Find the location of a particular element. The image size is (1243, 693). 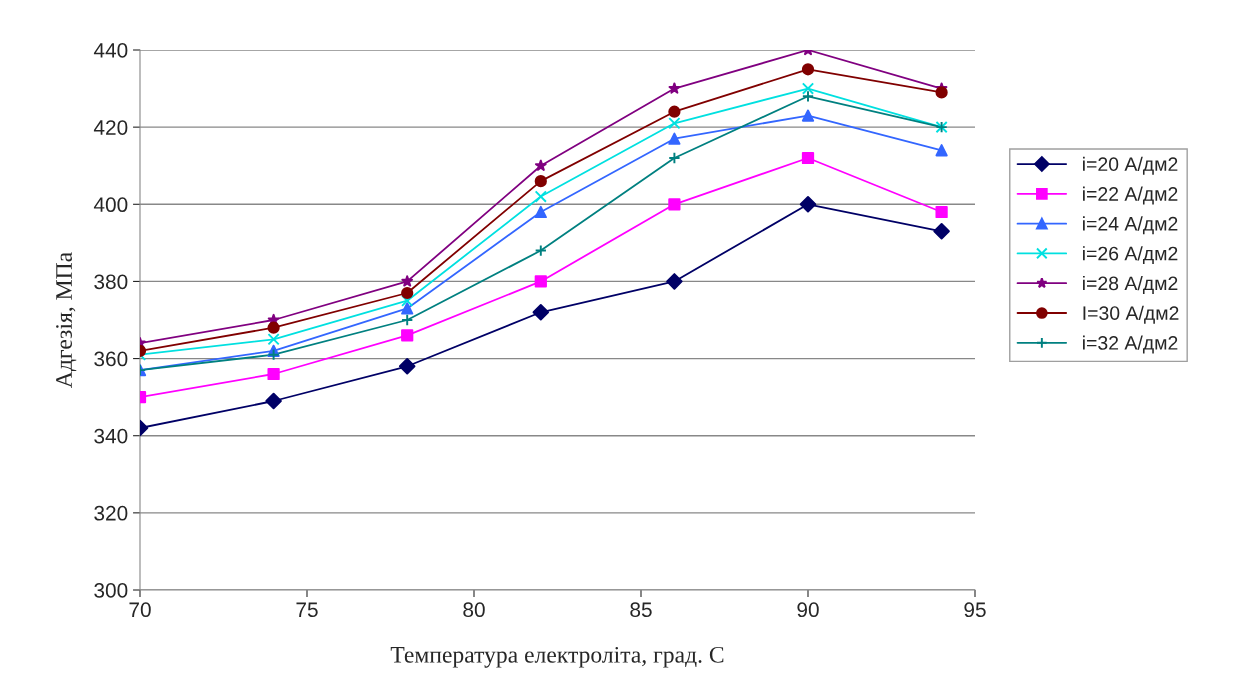

x-tick-label: 80 is located at coordinates (474, 610).